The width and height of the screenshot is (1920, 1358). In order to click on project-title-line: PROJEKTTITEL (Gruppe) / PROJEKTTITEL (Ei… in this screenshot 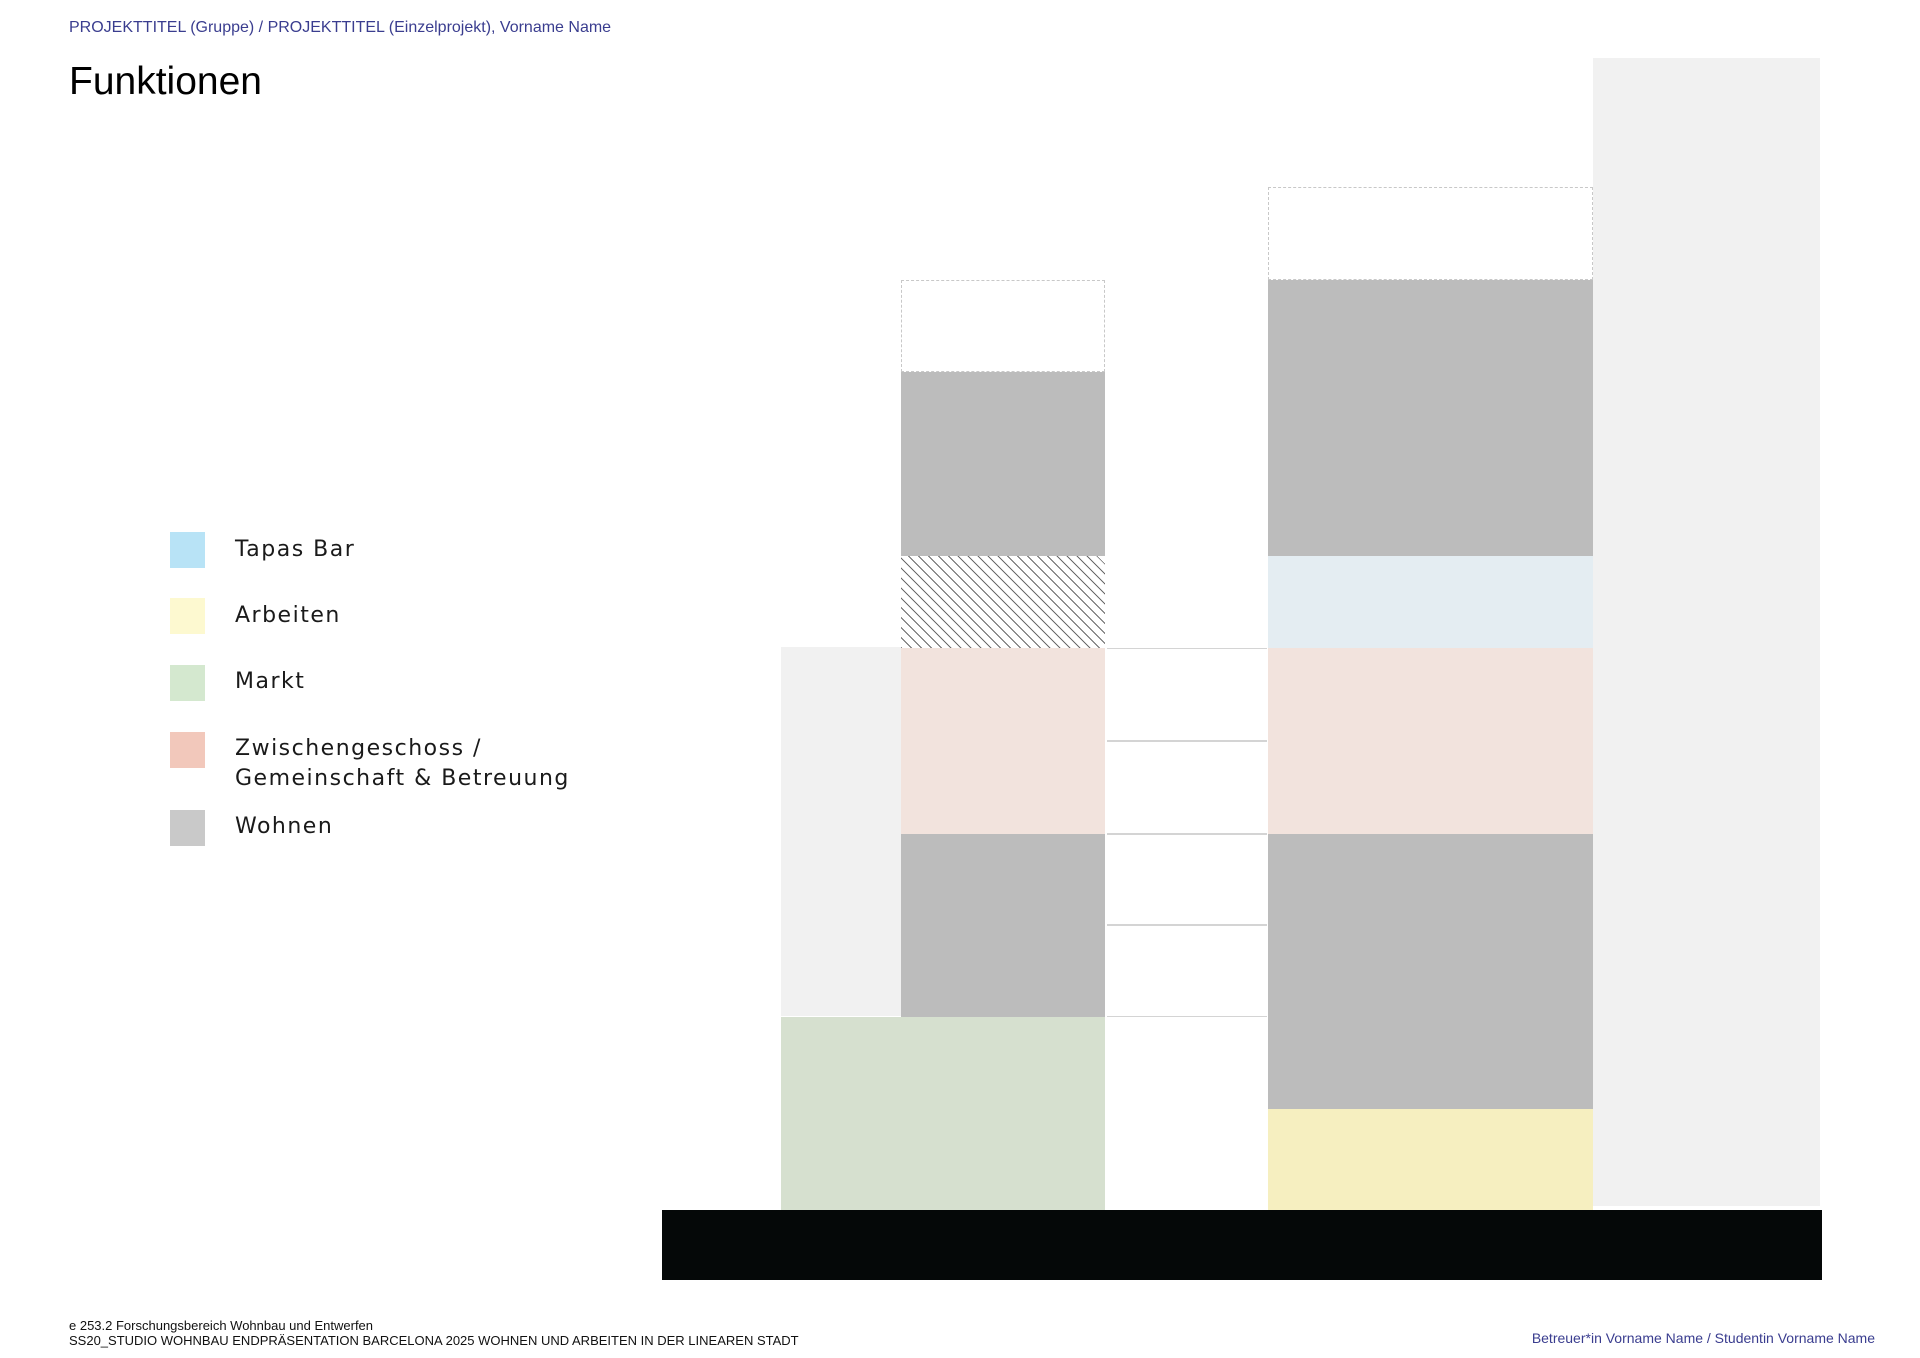, I will do `click(340, 27)`.